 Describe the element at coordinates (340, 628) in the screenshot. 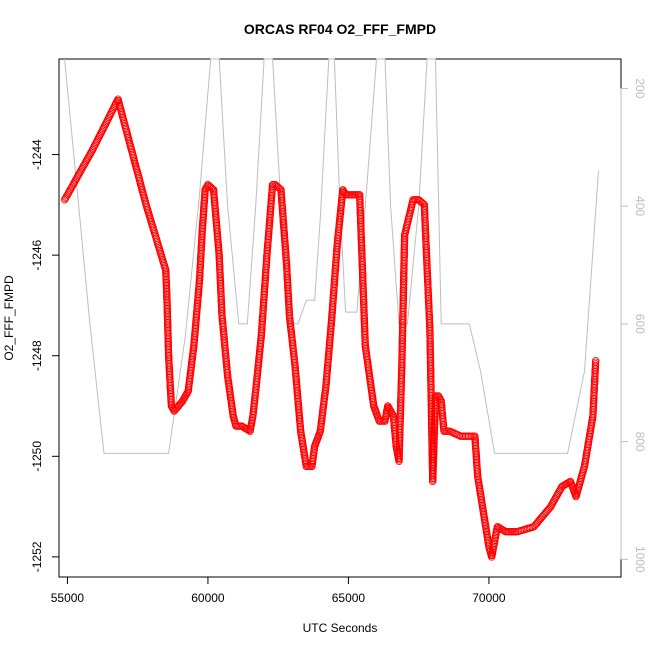

I see `x-axis-label: UTC Seconds` at that location.